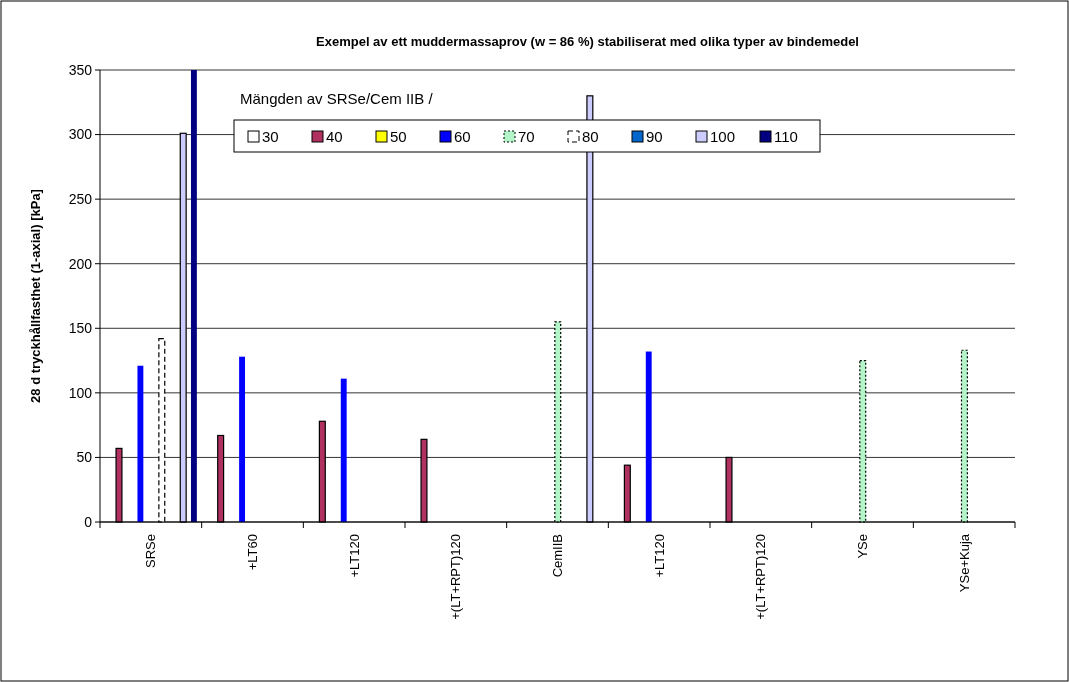 The width and height of the screenshot is (1069, 682). What do you see at coordinates (84, 457) in the screenshot?
I see `y-tick-label: 50` at bounding box center [84, 457].